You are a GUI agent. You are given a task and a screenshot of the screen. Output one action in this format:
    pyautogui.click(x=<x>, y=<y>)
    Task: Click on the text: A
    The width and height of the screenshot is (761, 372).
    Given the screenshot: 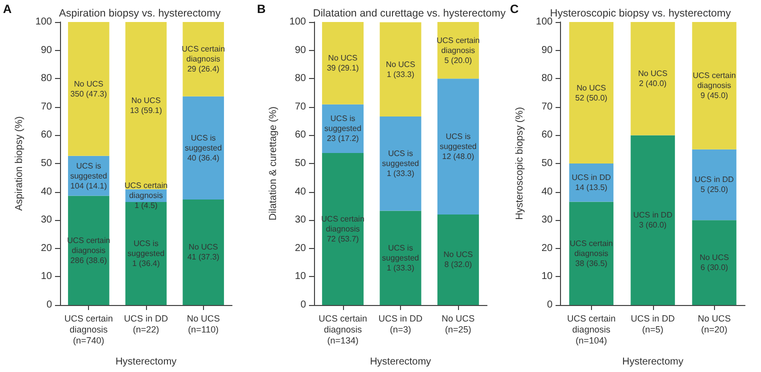 What is the action you would take?
    pyautogui.click(x=7, y=9)
    